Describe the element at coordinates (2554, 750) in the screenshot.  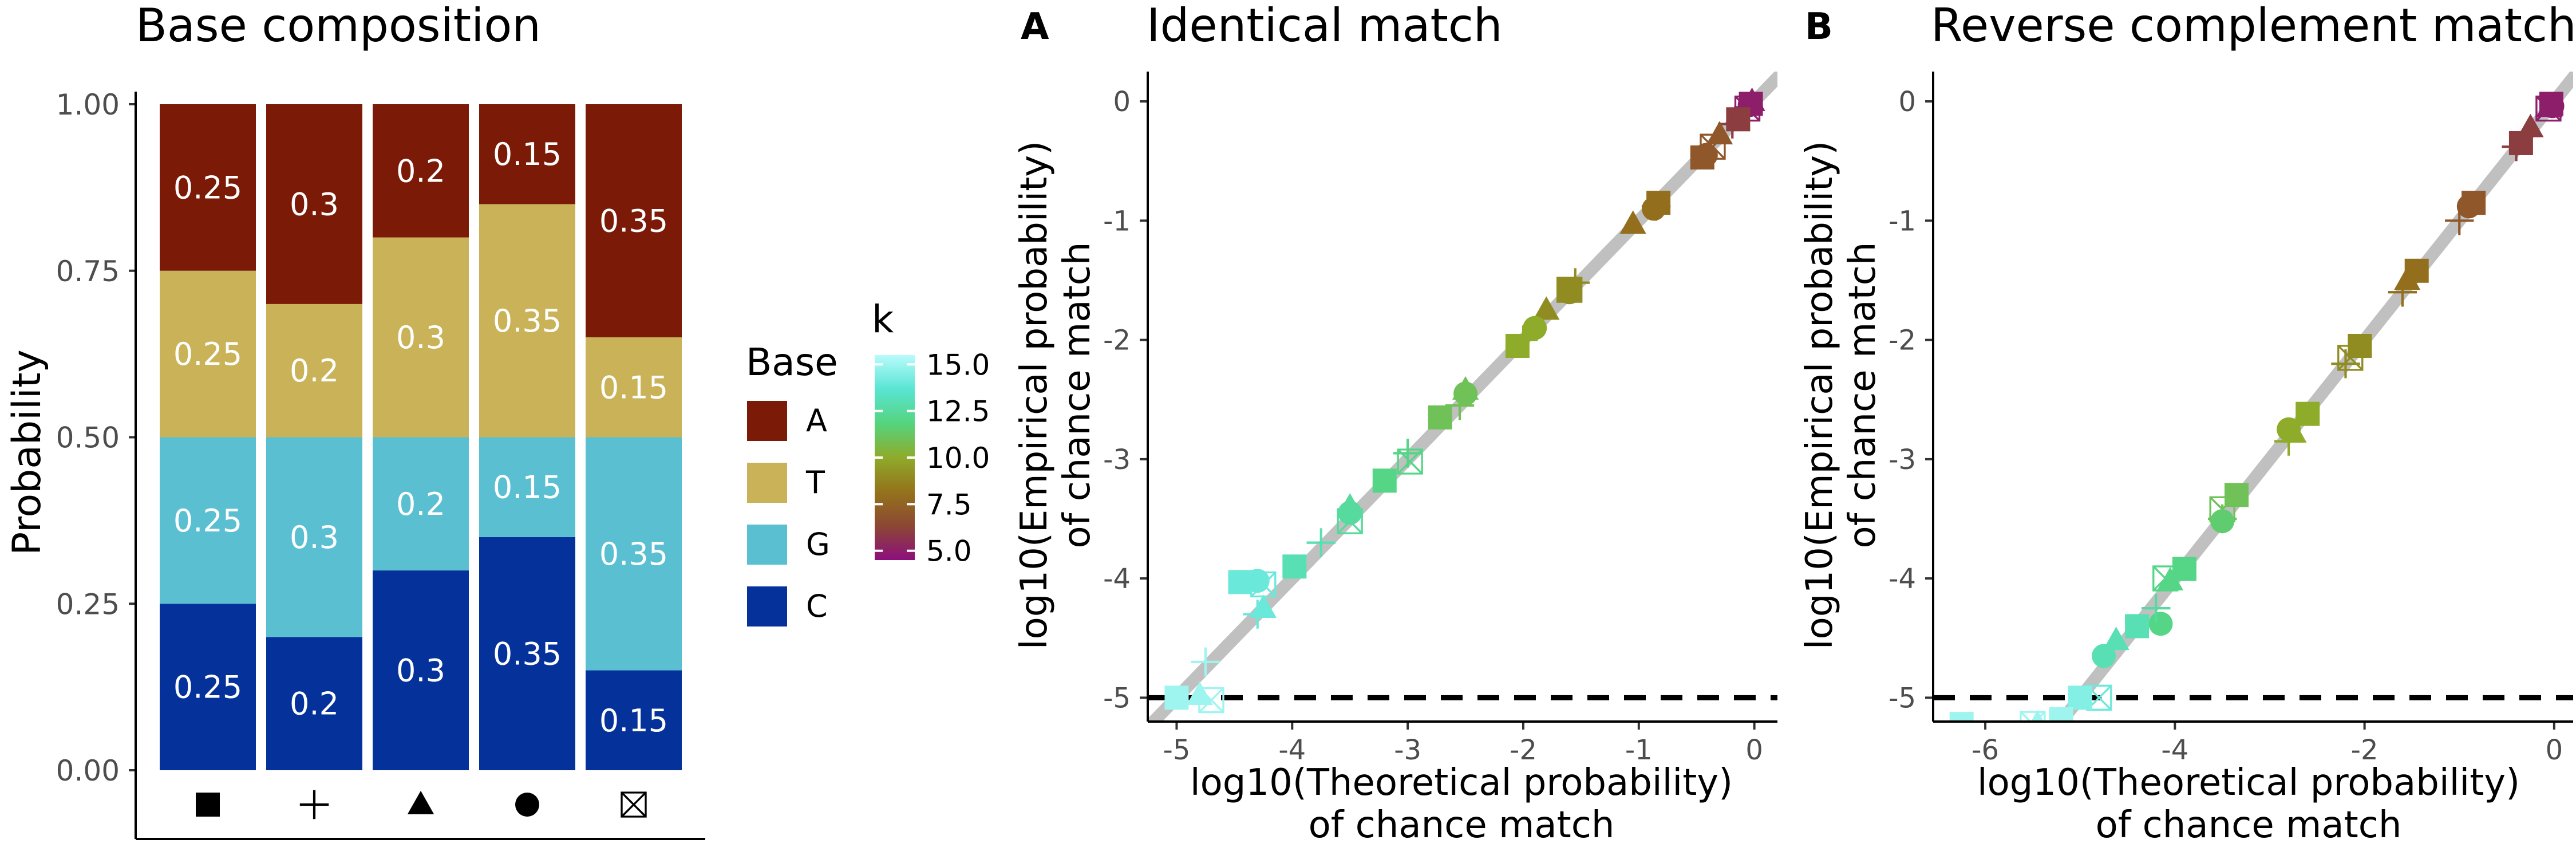
I see `B-x-tick-label: 0` at that location.